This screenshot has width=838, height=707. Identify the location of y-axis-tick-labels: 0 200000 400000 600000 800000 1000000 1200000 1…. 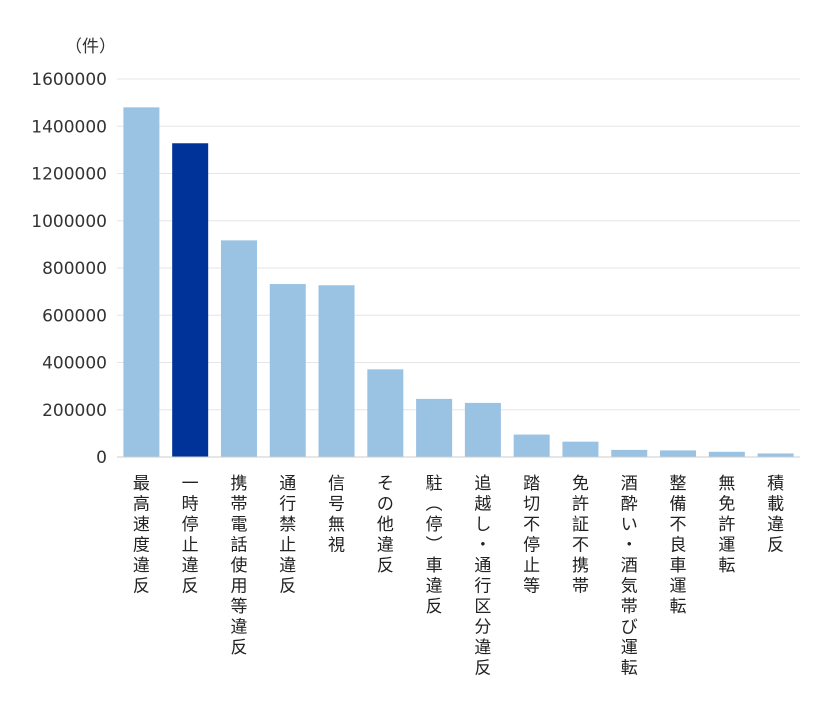
(69, 269).